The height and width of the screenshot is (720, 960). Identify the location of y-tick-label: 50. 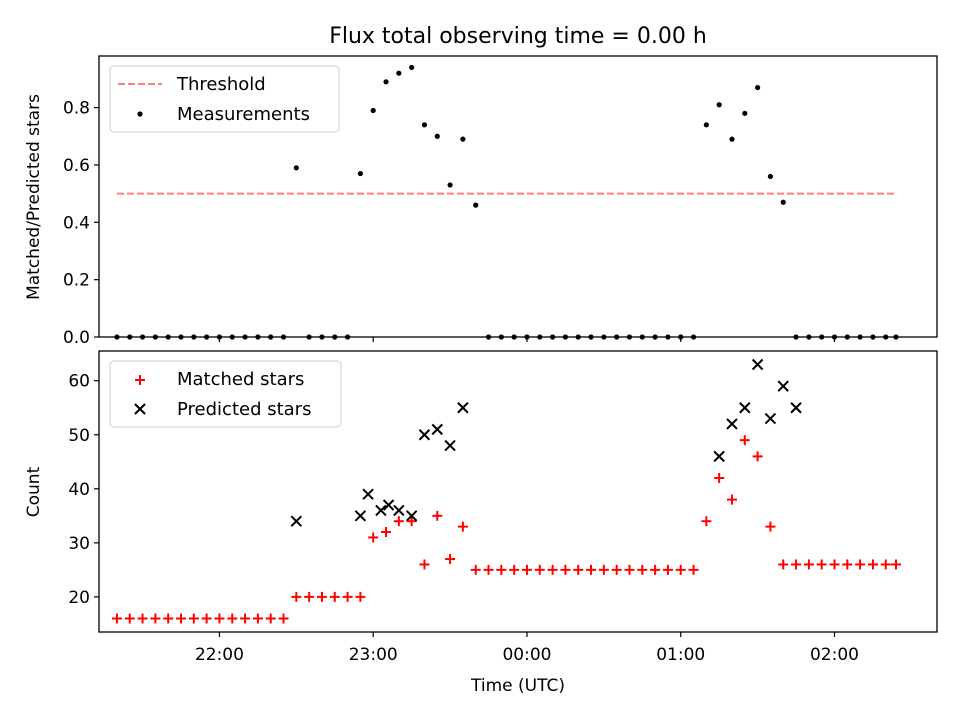
(79, 436).